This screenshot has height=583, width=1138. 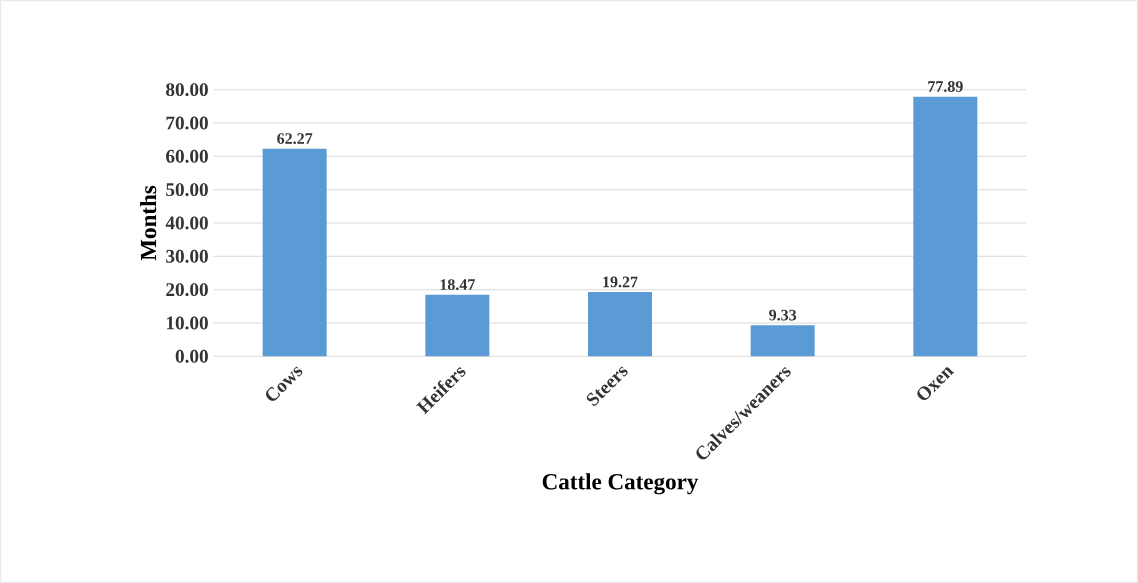 I want to click on data-label: 19.27, so click(x=620, y=282).